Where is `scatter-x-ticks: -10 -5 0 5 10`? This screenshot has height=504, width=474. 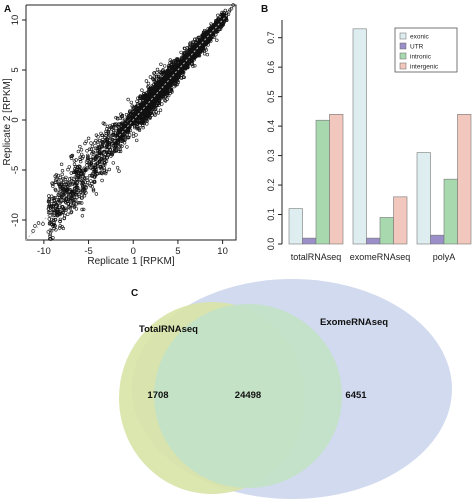
scatter-x-ticks: -10 -5 0 5 10 is located at coordinates (132, 248).